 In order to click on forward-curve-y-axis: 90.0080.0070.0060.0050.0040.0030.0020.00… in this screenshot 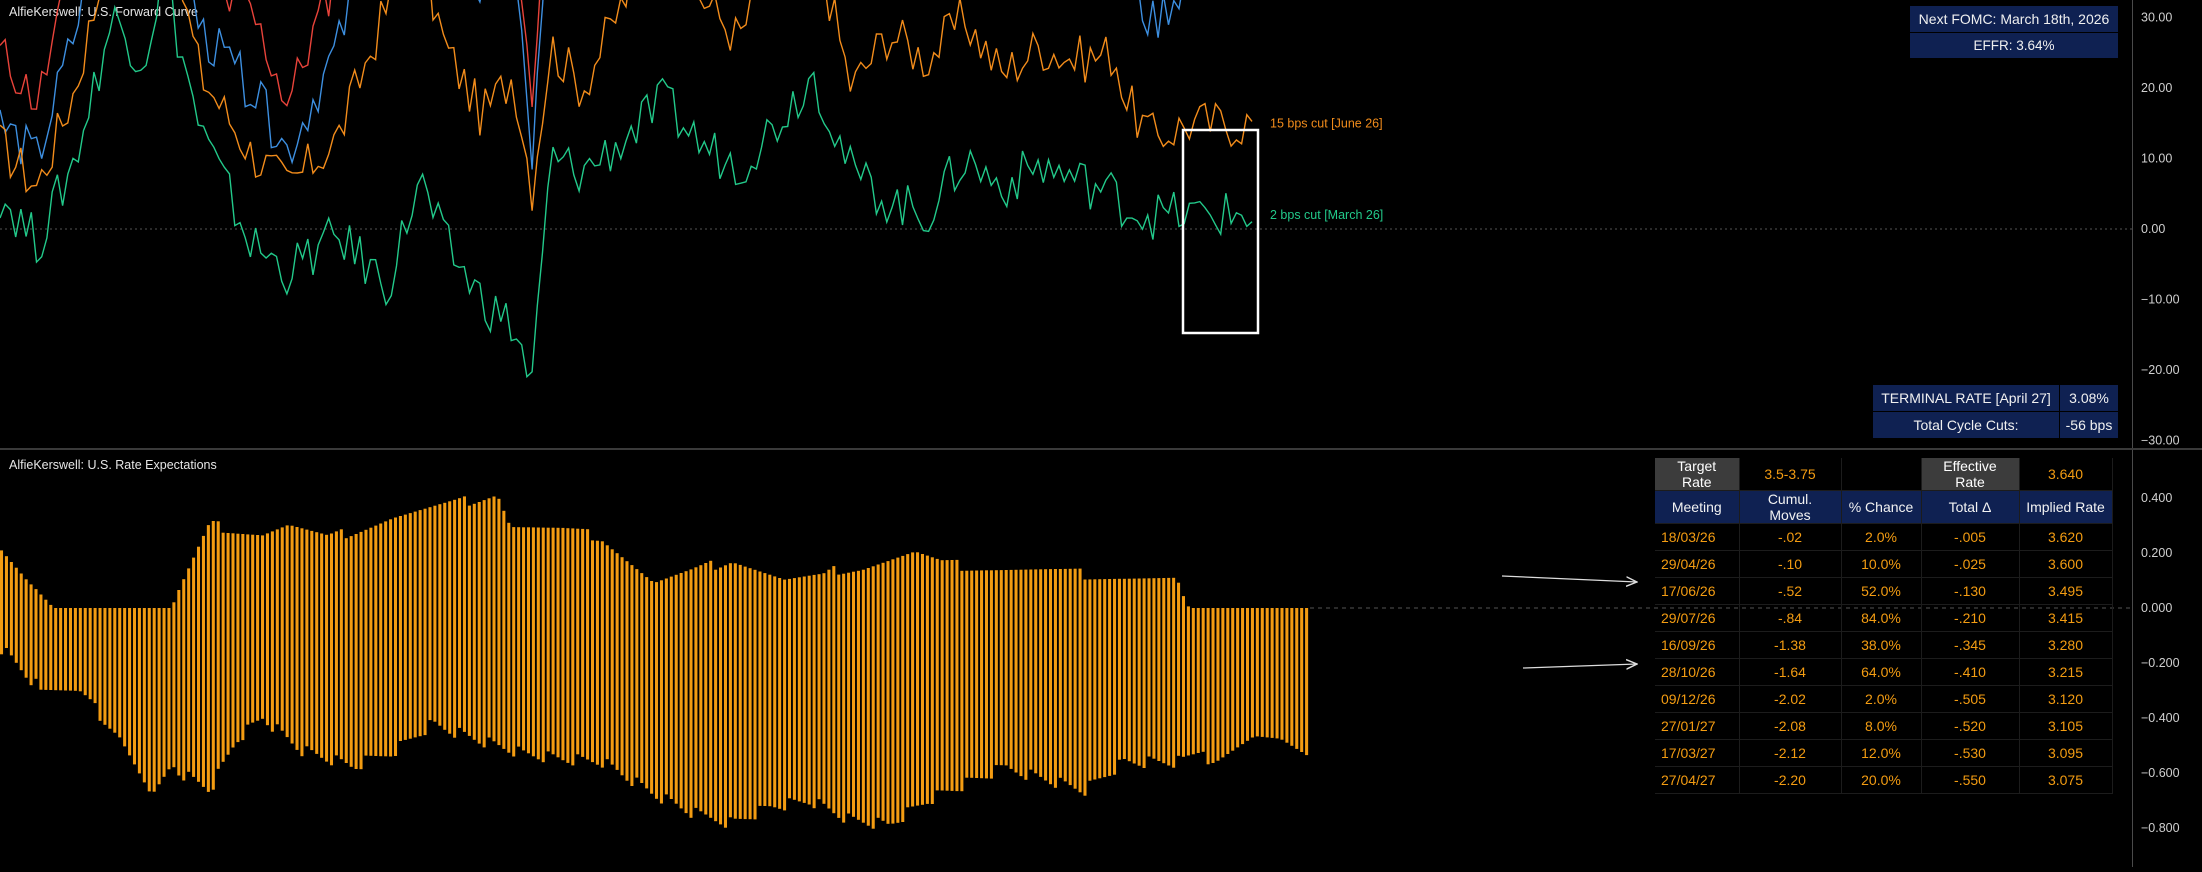, I will do `click(2167, 224)`.